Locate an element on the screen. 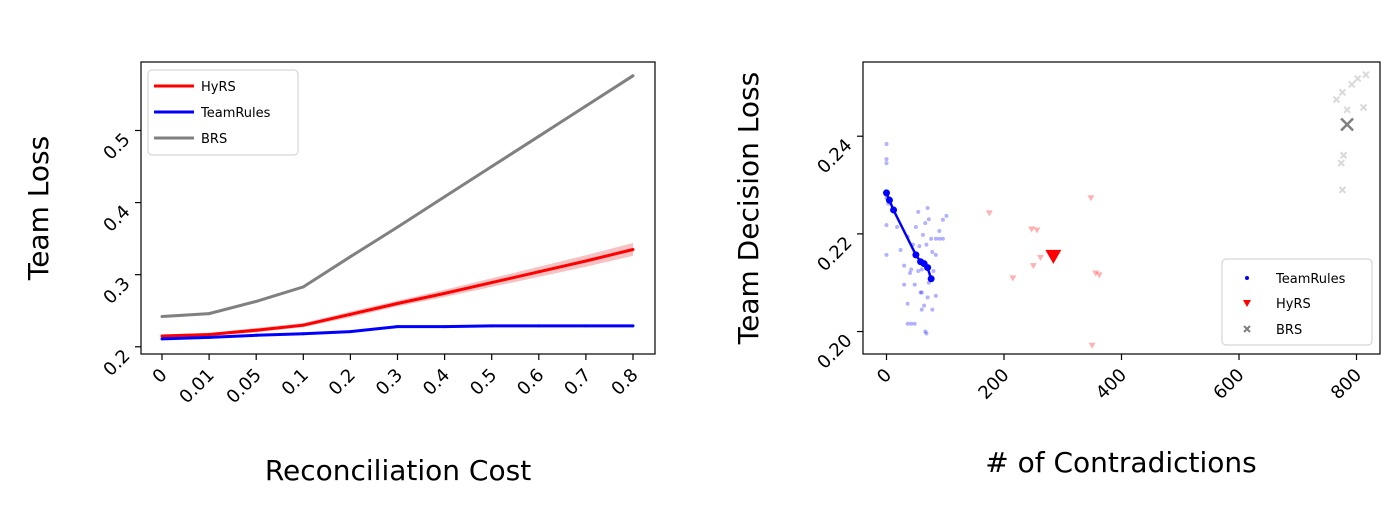 The width and height of the screenshot is (1399, 507). right-mean-markers is located at coordinates (1118, 200).